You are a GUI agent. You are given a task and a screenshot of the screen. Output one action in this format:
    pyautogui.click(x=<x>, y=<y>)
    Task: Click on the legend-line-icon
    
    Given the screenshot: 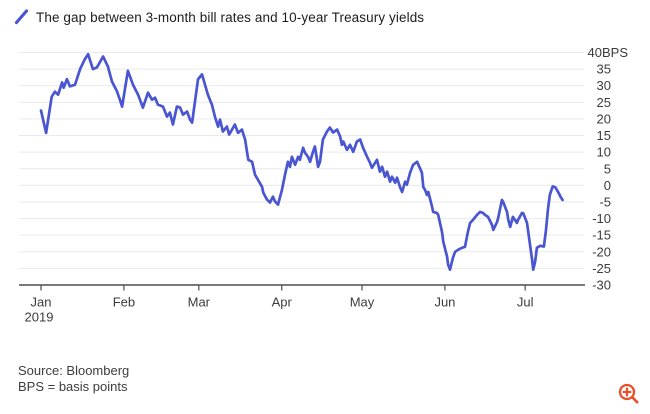 What is the action you would take?
    pyautogui.click(x=21, y=17)
    